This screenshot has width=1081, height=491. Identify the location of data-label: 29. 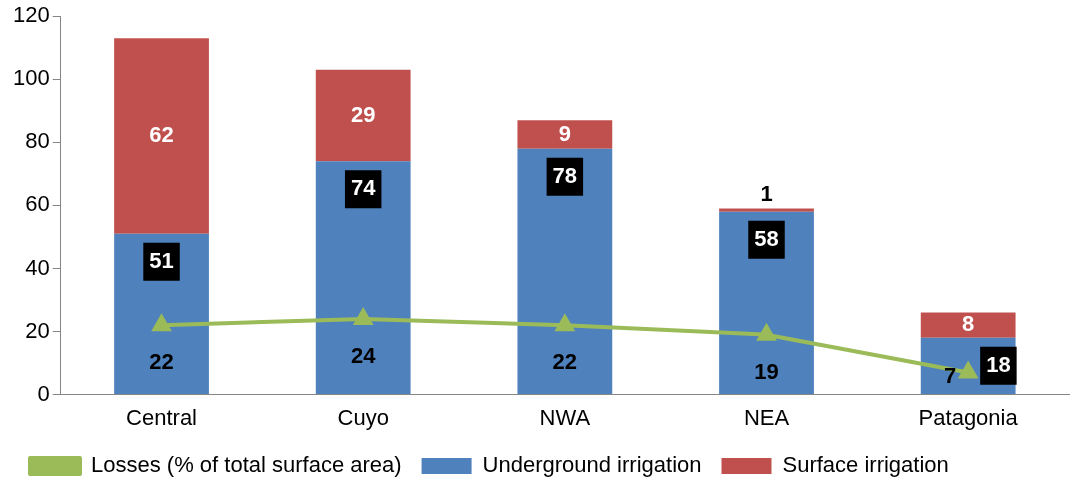
(363, 114).